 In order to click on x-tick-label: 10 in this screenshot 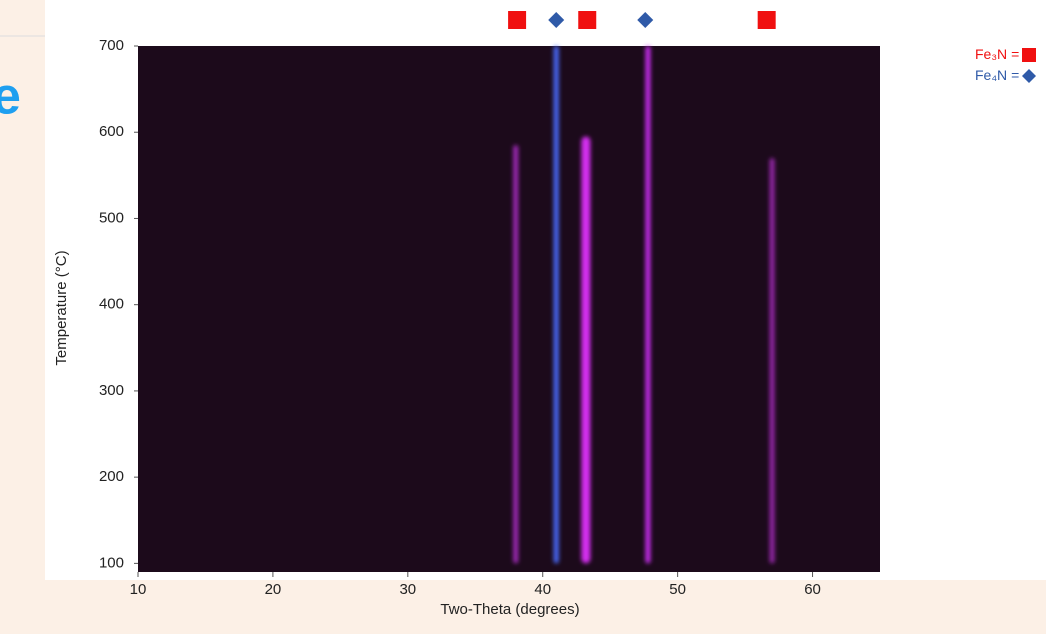, I will do `click(138, 589)`.